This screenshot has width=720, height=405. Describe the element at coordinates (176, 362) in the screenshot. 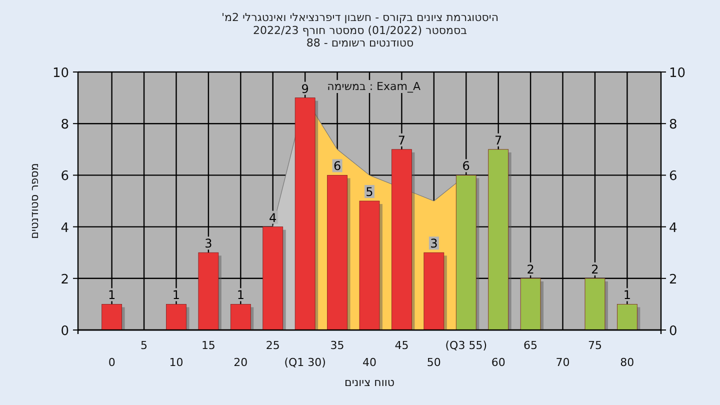

I see `x-tick-label: 10` at that location.